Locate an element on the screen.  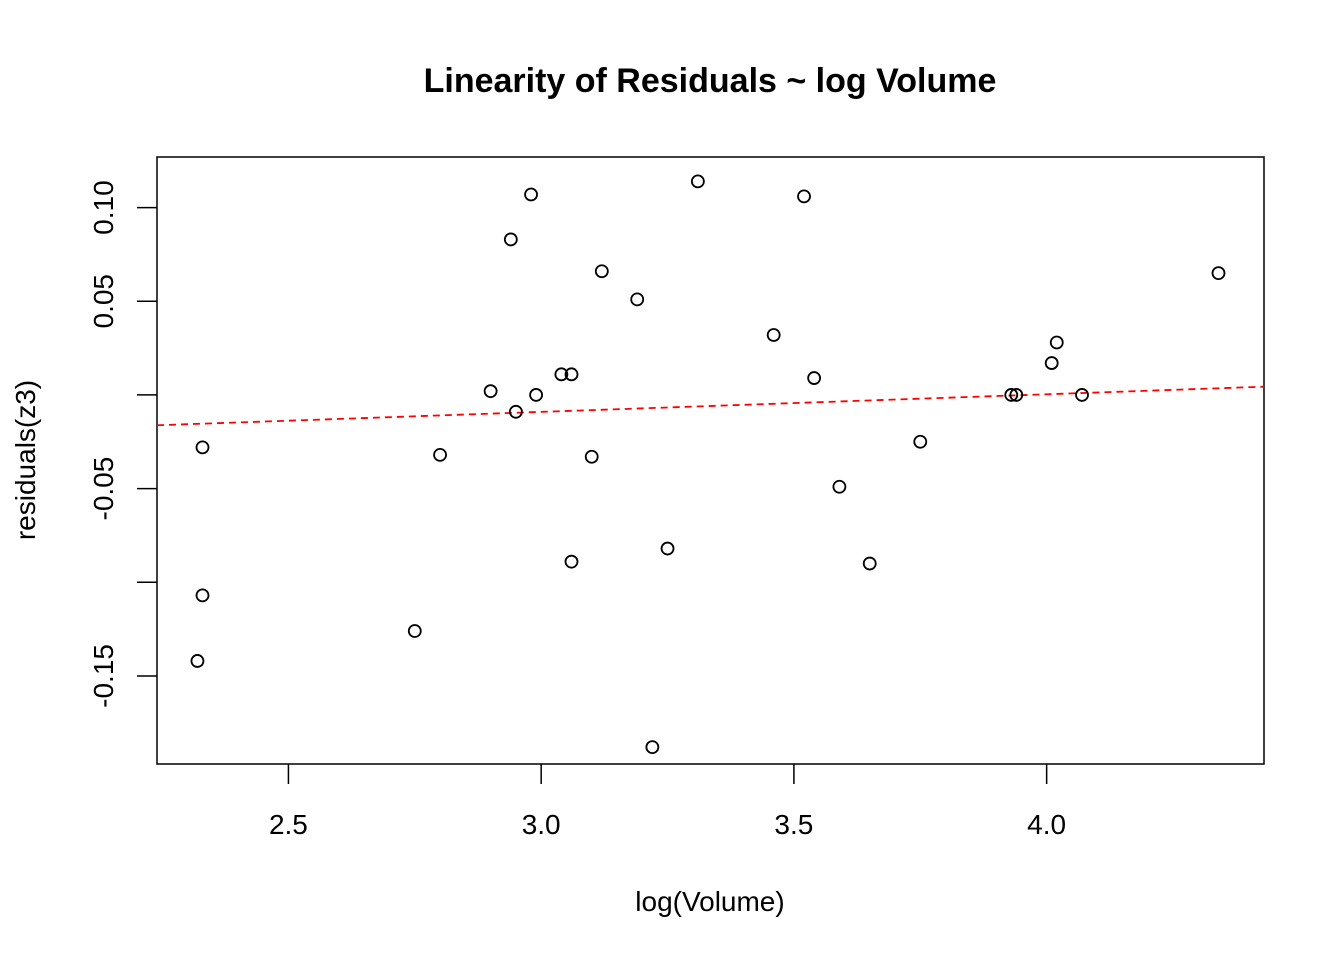
fit-line-group is located at coordinates (710, 406).